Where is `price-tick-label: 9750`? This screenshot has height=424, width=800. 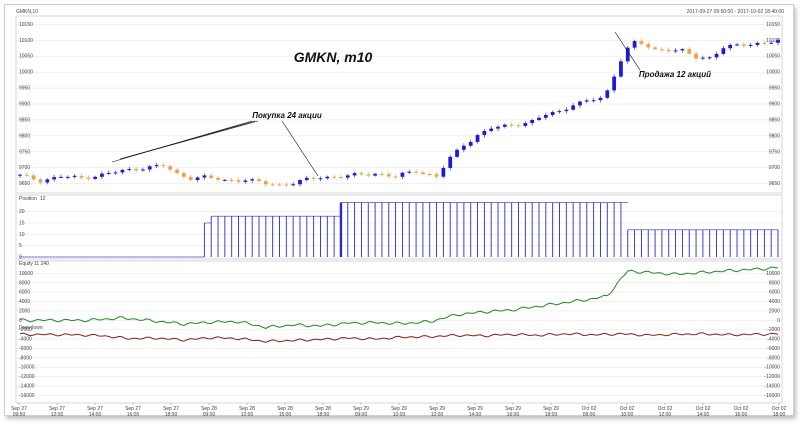 price-tick-label: 9750 is located at coordinates (774, 152).